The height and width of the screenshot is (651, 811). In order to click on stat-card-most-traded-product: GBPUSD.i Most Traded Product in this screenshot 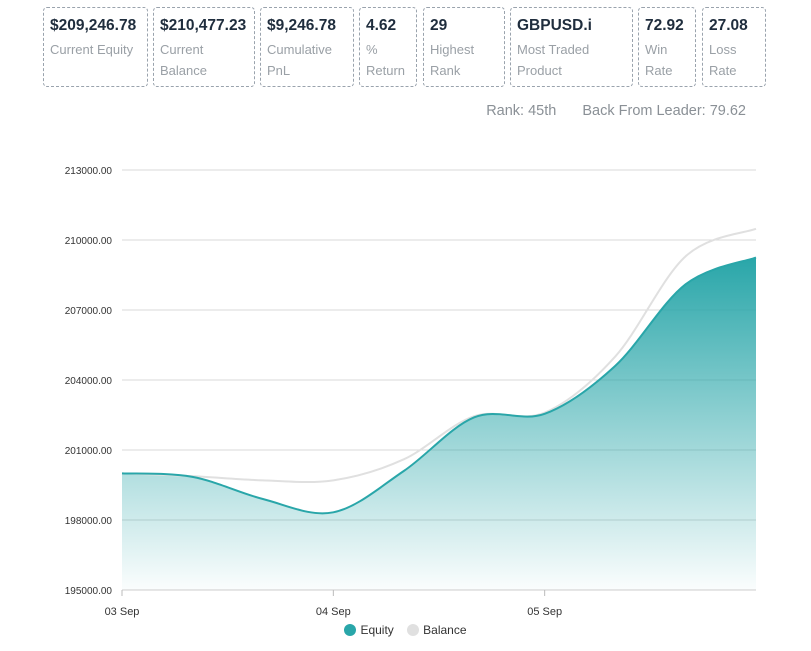, I will do `click(571, 47)`.